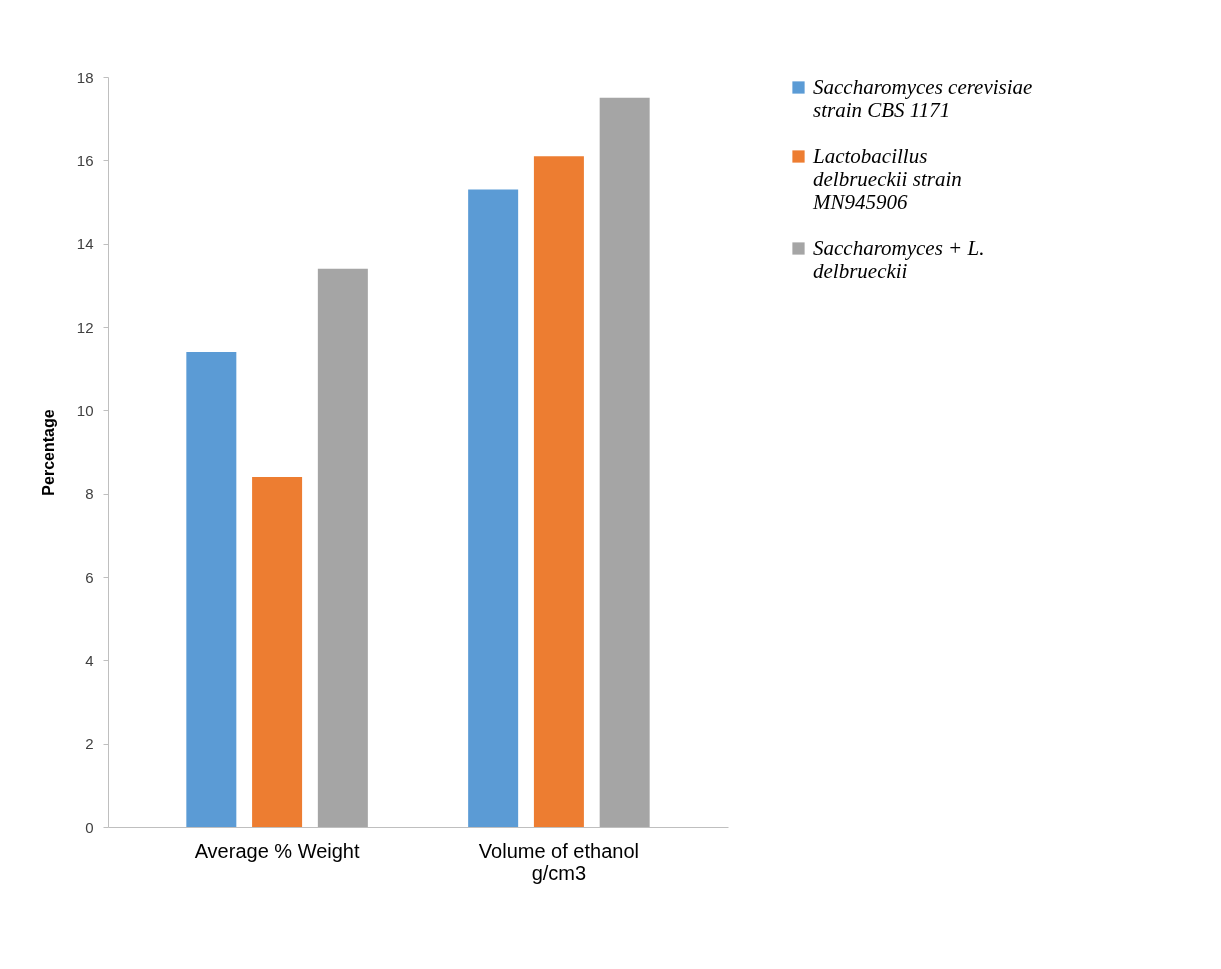 The image size is (1221, 969). What do you see at coordinates (85, 160) in the screenshot?
I see `y-tick-label: 16` at bounding box center [85, 160].